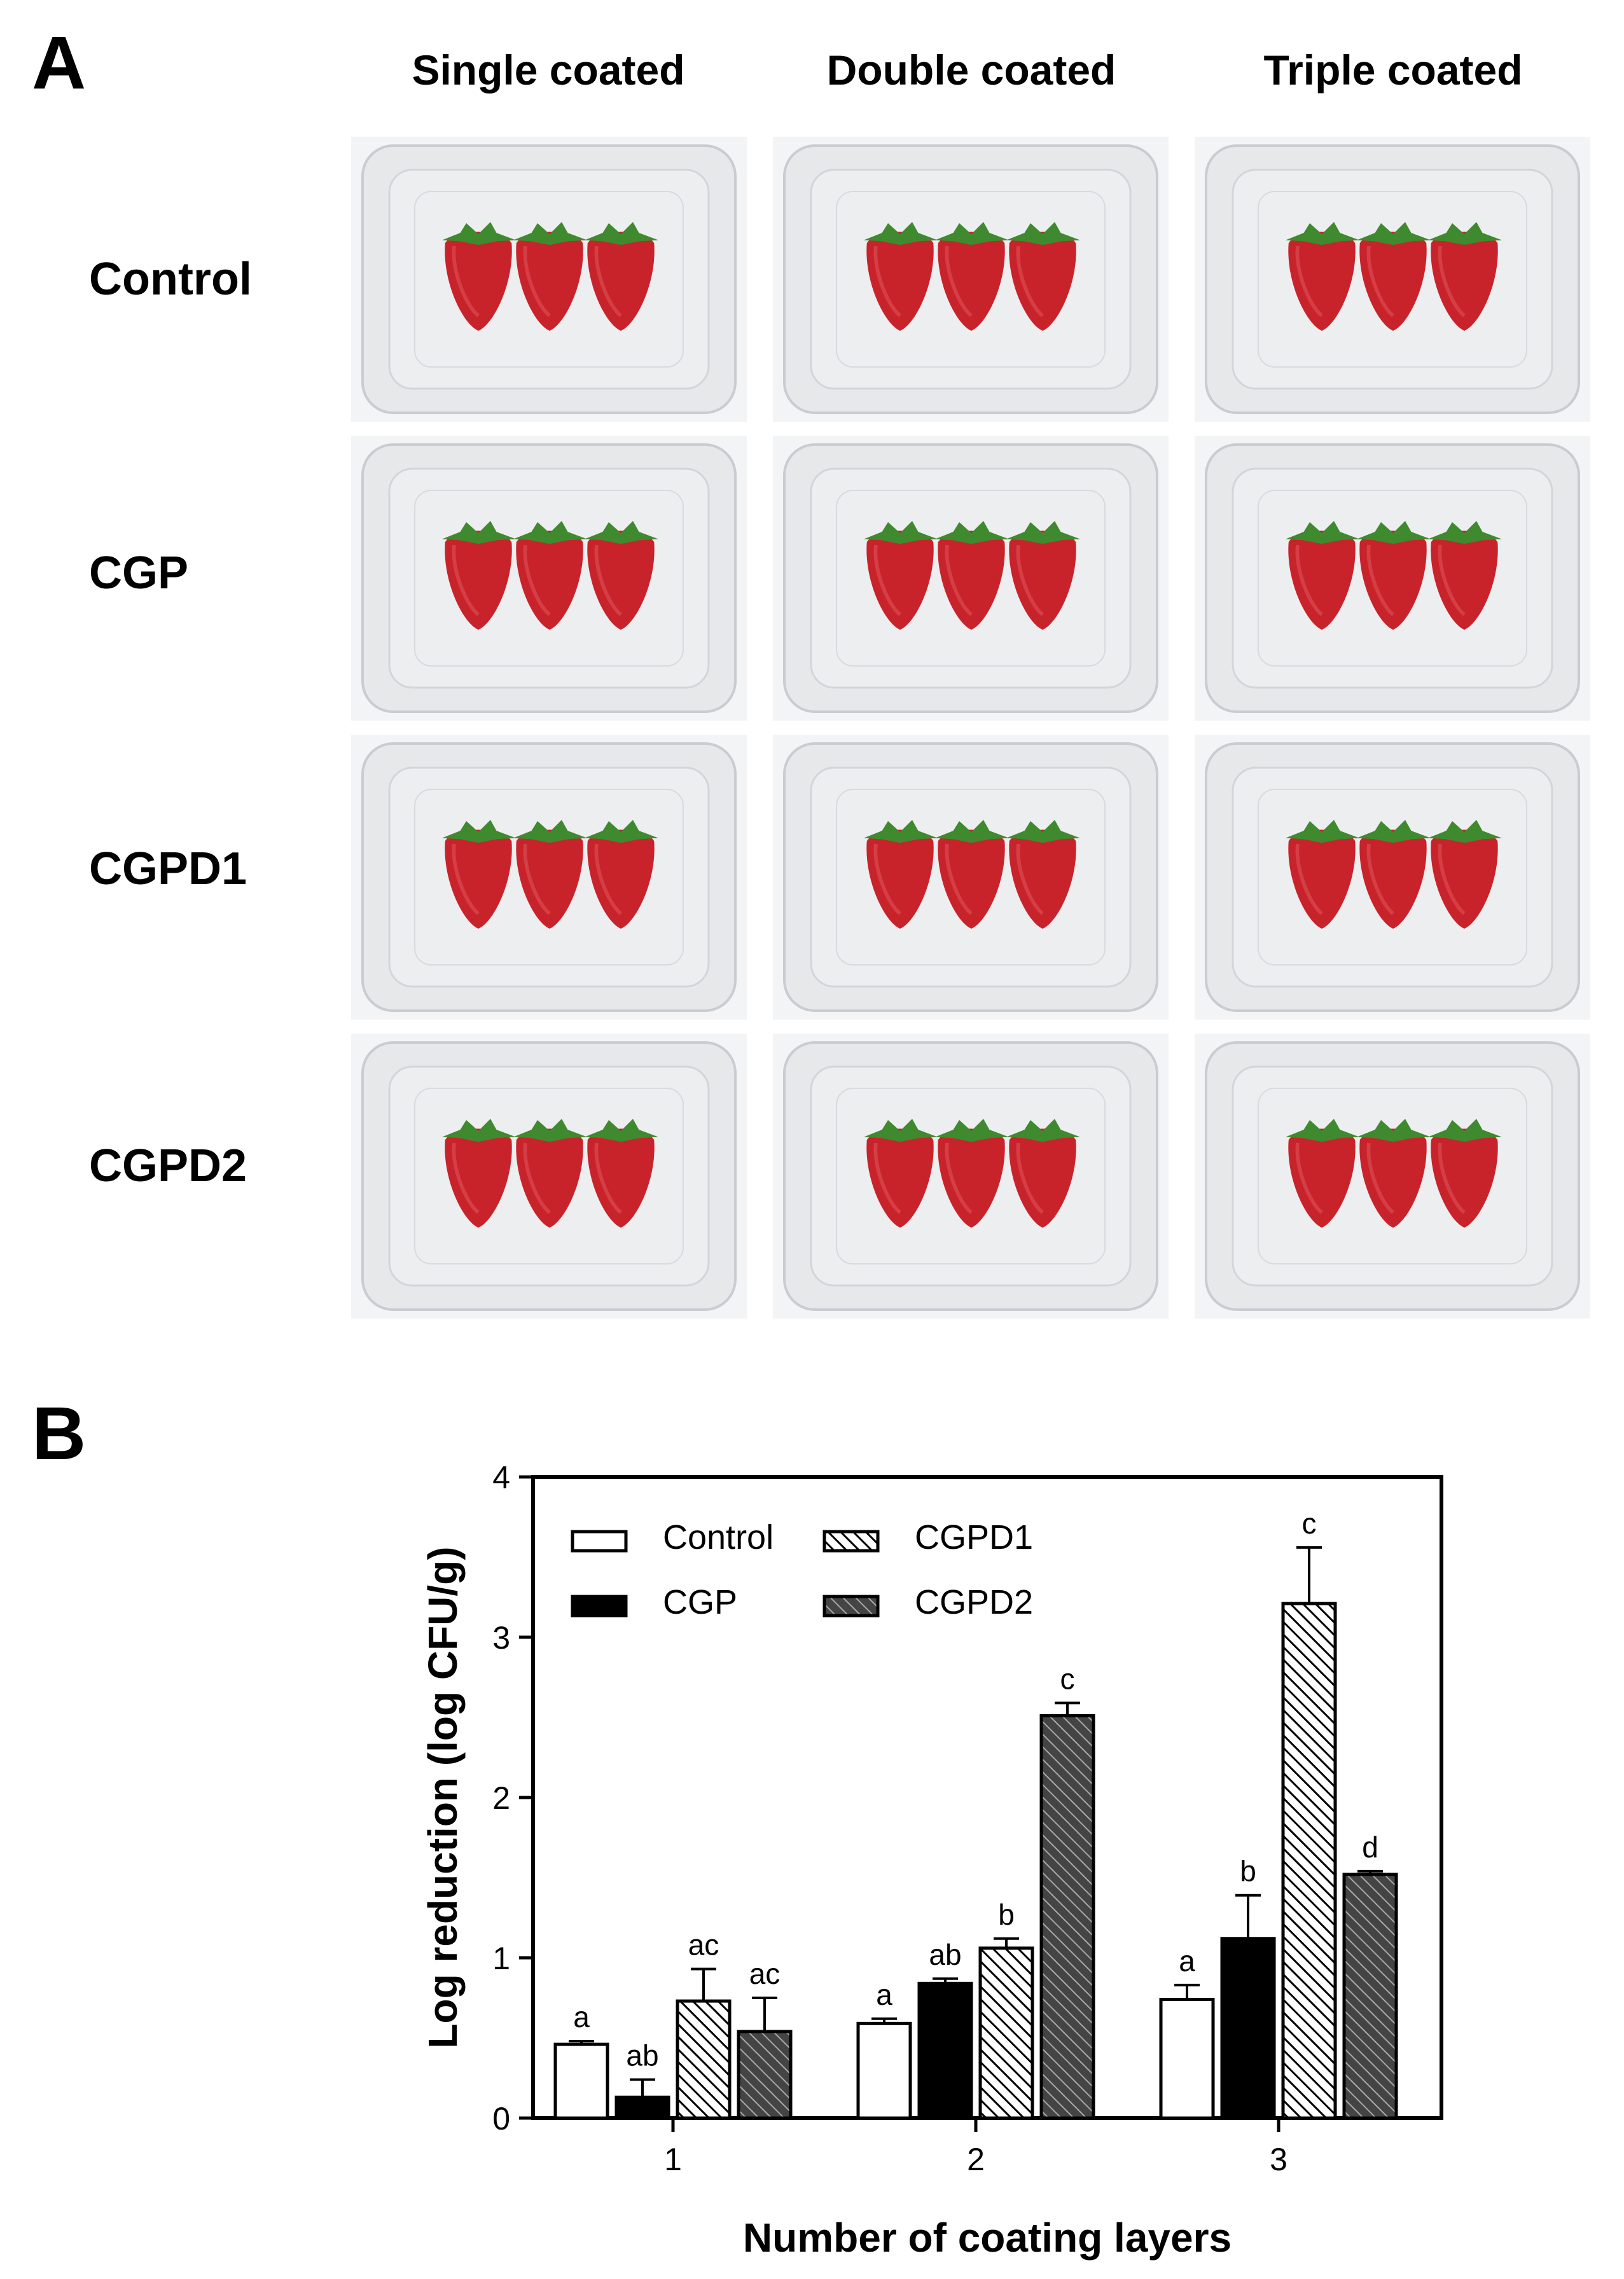 The width and height of the screenshot is (1624, 2279). Describe the element at coordinates (59, 1434) in the screenshot. I see `panel-b-letter: B` at that location.